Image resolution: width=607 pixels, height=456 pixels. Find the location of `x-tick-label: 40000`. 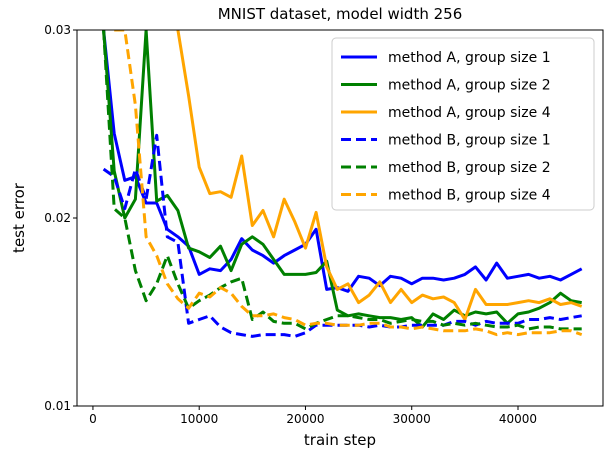

x-tick-label: 40000 is located at coordinates (518, 419).